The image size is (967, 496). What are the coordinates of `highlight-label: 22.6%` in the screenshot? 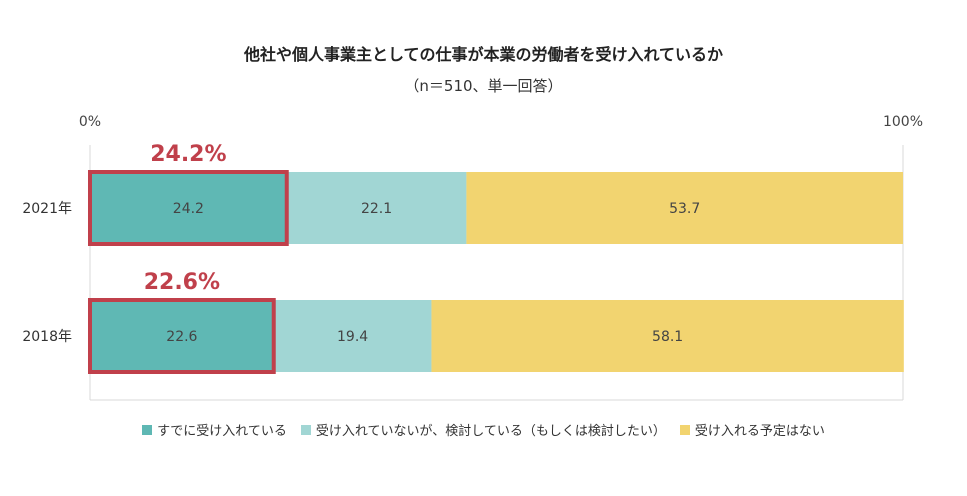 It's located at (182, 282).